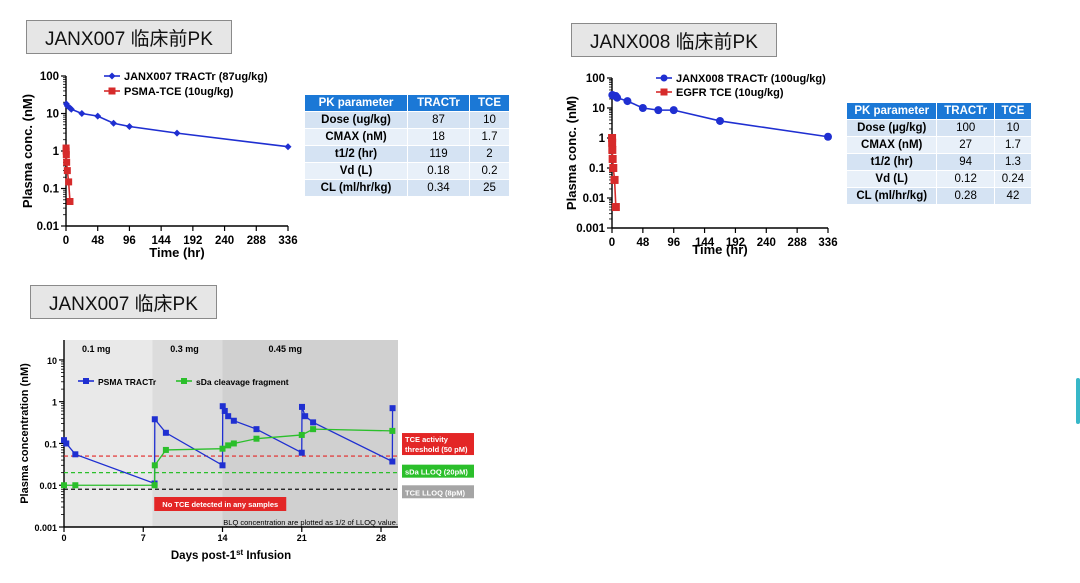 The width and height of the screenshot is (1080, 583). I want to click on value-cell: 0.28, so click(965, 196).